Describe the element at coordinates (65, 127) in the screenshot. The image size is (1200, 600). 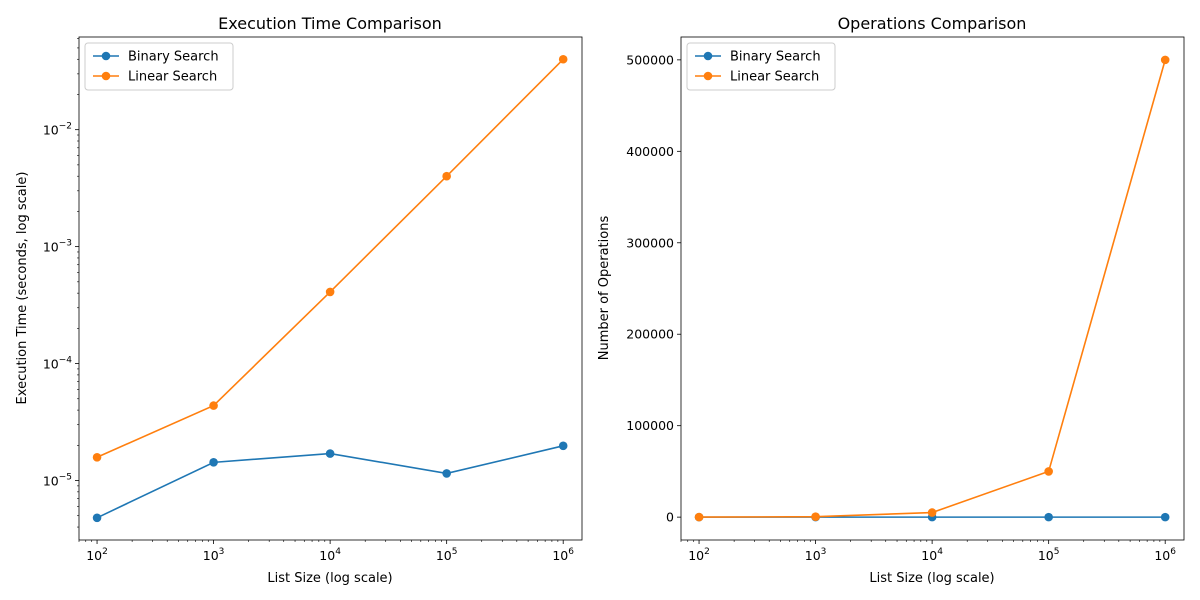
I see `tick-exponent: −2` at that location.